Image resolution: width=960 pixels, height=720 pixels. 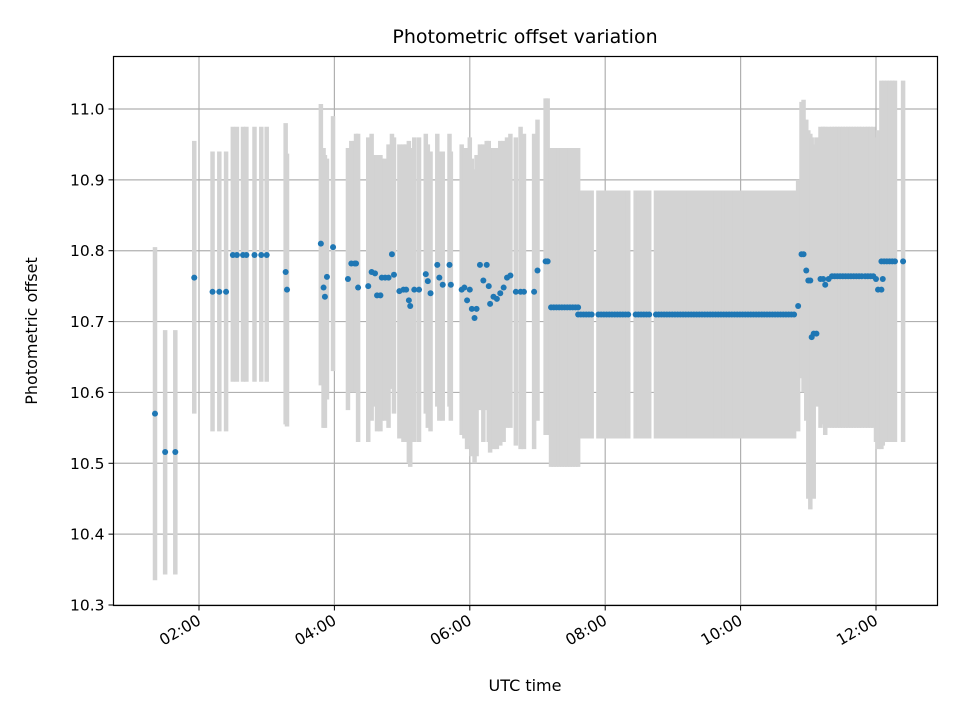 I want to click on x-axis-label: UTC time, so click(x=525, y=685).